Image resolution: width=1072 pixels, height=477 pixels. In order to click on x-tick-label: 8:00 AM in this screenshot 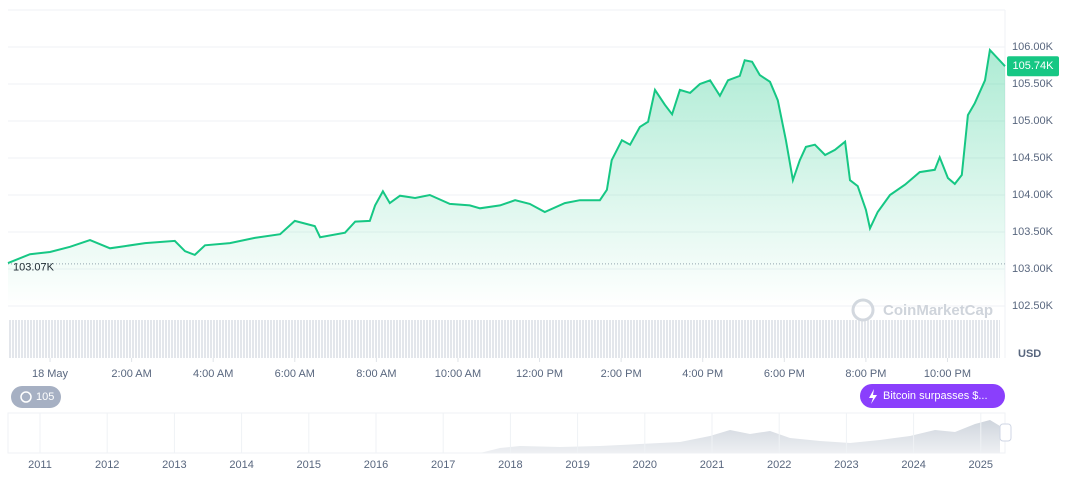, I will do `click(376, 374)`.